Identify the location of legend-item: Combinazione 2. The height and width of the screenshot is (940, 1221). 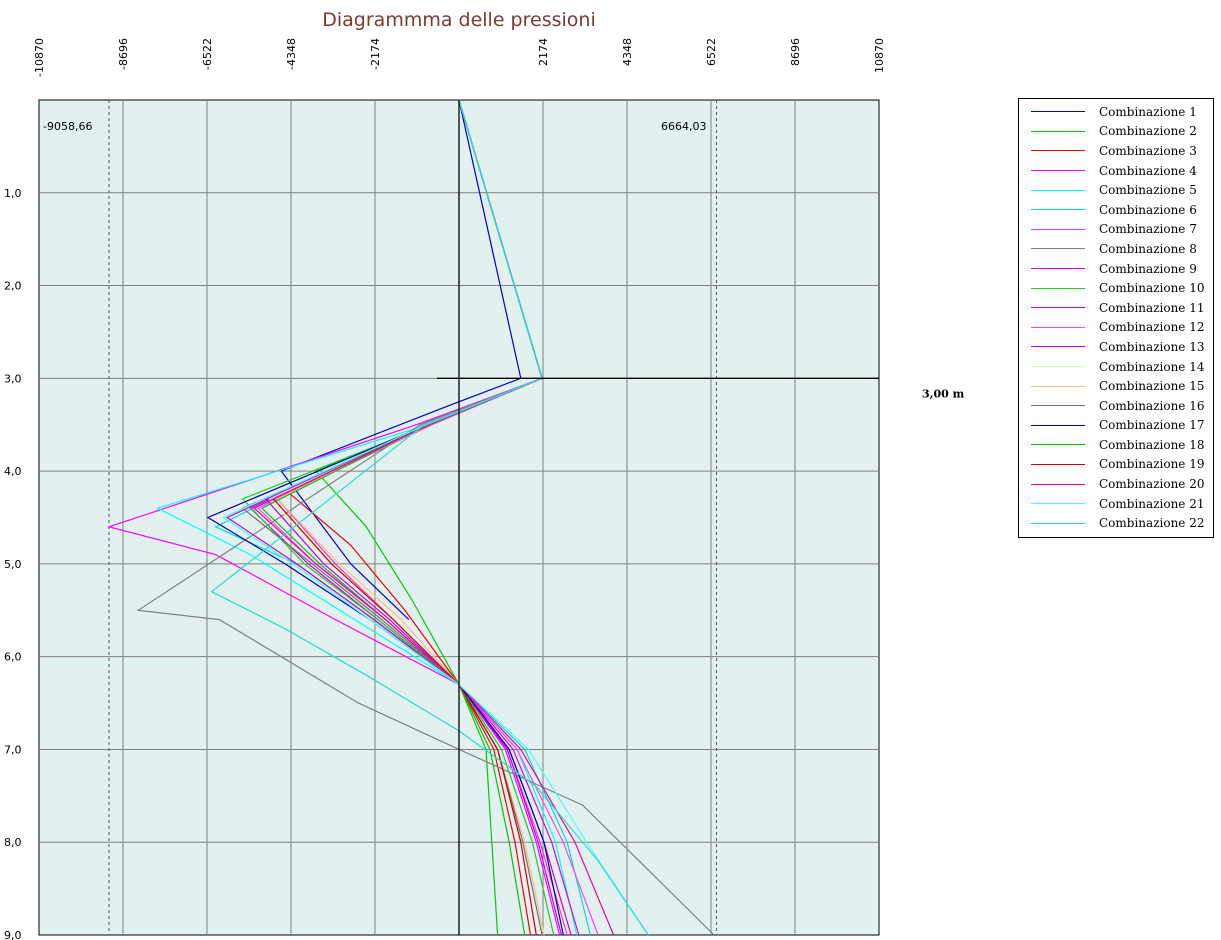
(1116, 132).